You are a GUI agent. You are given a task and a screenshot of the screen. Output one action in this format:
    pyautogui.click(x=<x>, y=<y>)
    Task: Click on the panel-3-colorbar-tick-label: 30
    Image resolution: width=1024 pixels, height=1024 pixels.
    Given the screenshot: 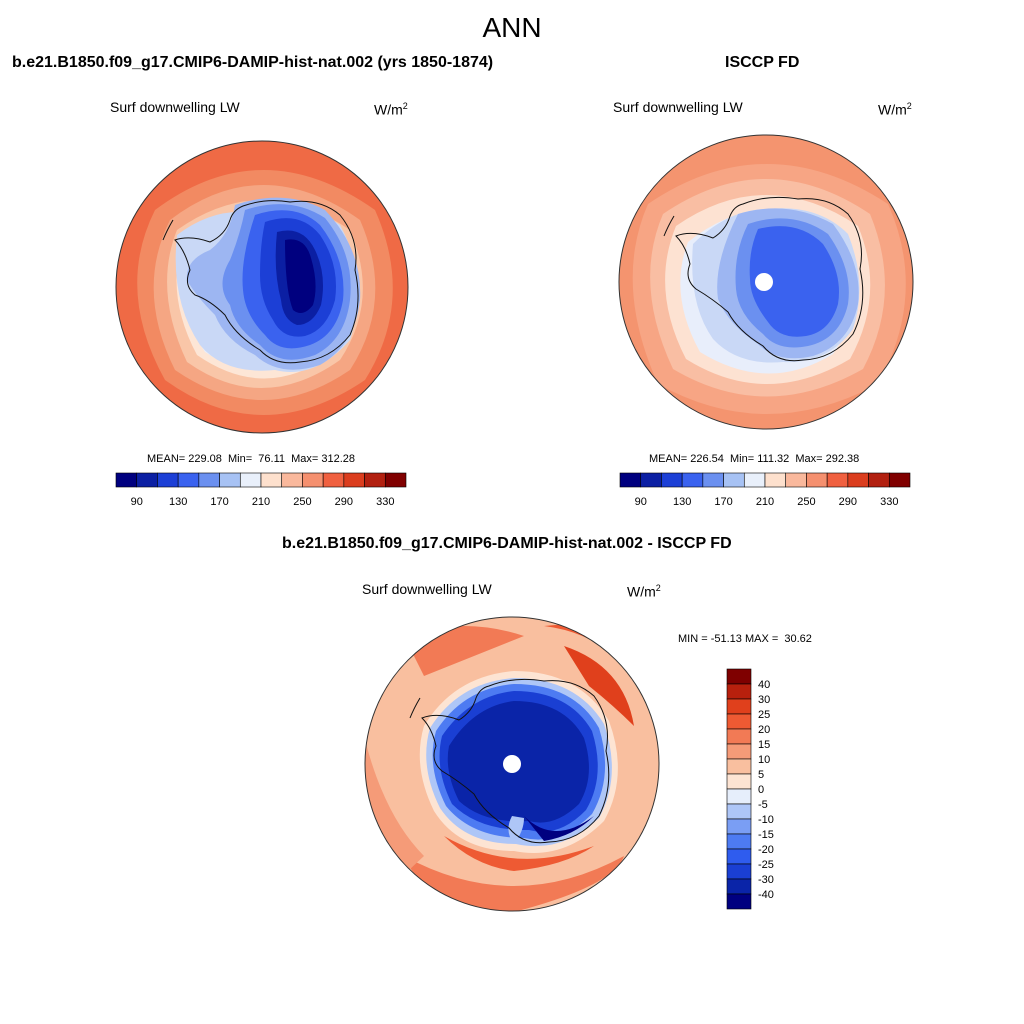 What is the action you would take?
    pyautogui.click(x=764, y=700)
    